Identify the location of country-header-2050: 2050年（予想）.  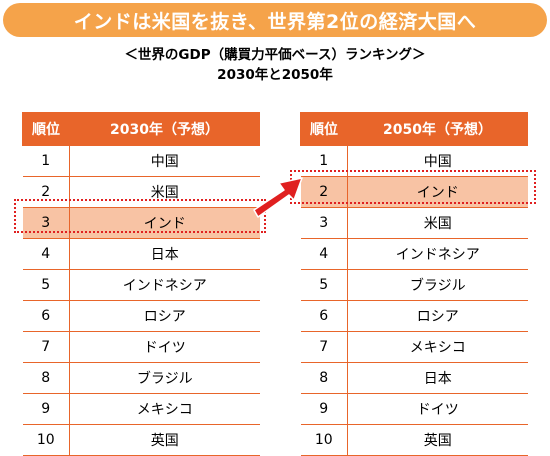
(437, 129).